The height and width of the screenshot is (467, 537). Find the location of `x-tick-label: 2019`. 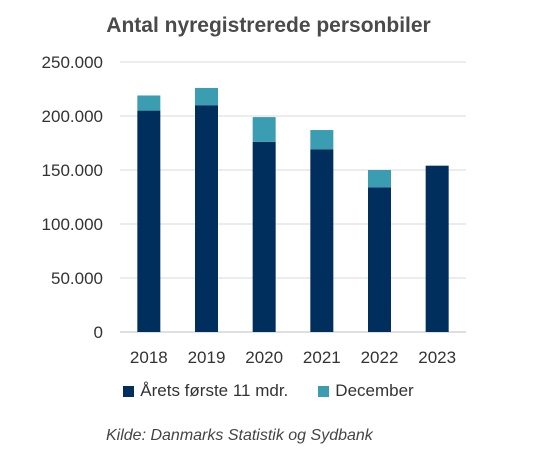

x-tick-label: 2019 is located at coordinates (207, 357).